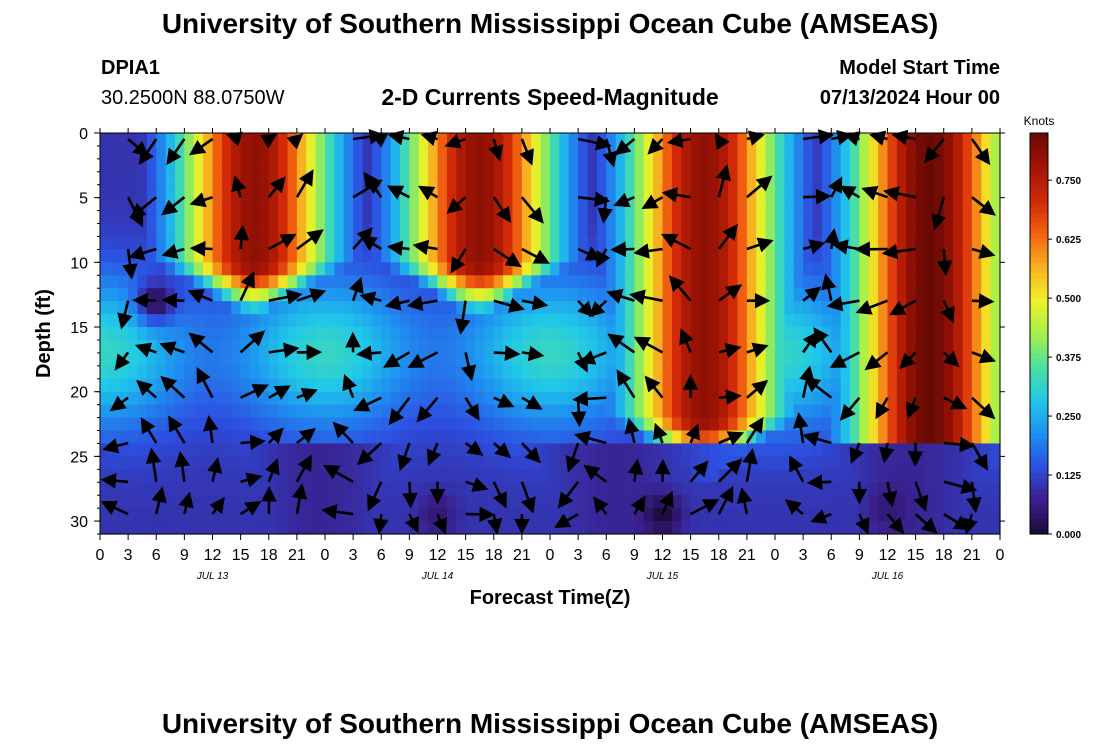  Describe the element at coordinates (747, 555) in the screenshot. I see `x-tick-label: 21` at that location.